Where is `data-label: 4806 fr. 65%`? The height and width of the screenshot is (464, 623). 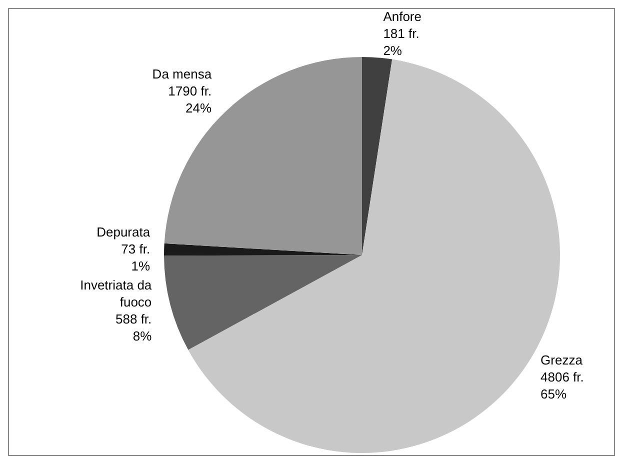
data-label: 4806 fr. 65% is located at coordinates (562, 385).